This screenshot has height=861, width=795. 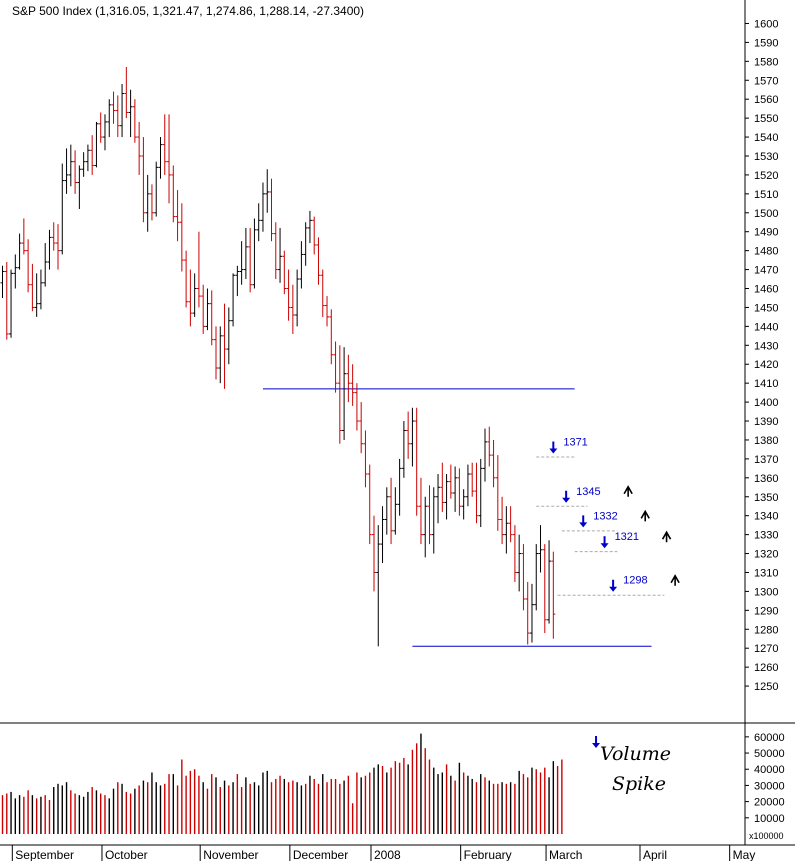 What do you see at coordinates (44, 854) in the screenshot?
I see `month-label: September` at bounding box center [44, 854].